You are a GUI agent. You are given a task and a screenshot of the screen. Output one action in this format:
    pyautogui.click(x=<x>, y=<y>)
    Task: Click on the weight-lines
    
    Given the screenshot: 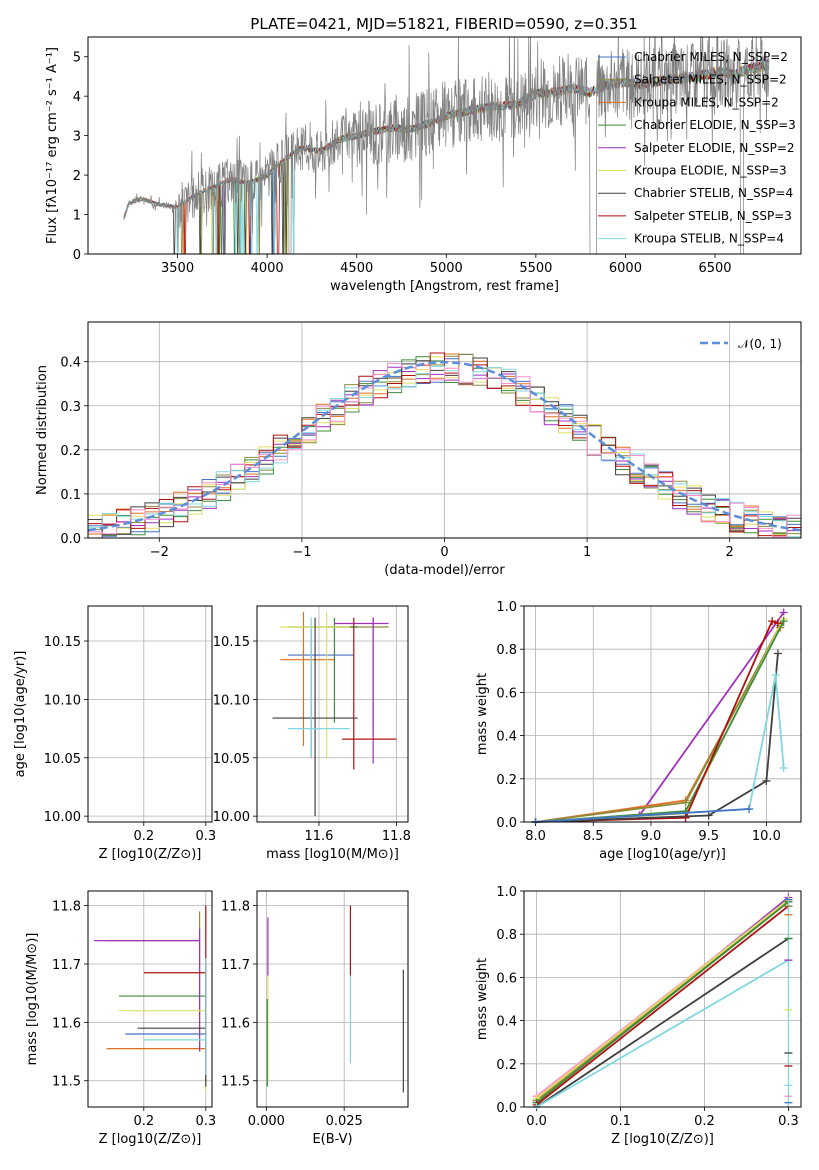 What is the action you would take?
    pyautogui.click(x=659, y=716)
    